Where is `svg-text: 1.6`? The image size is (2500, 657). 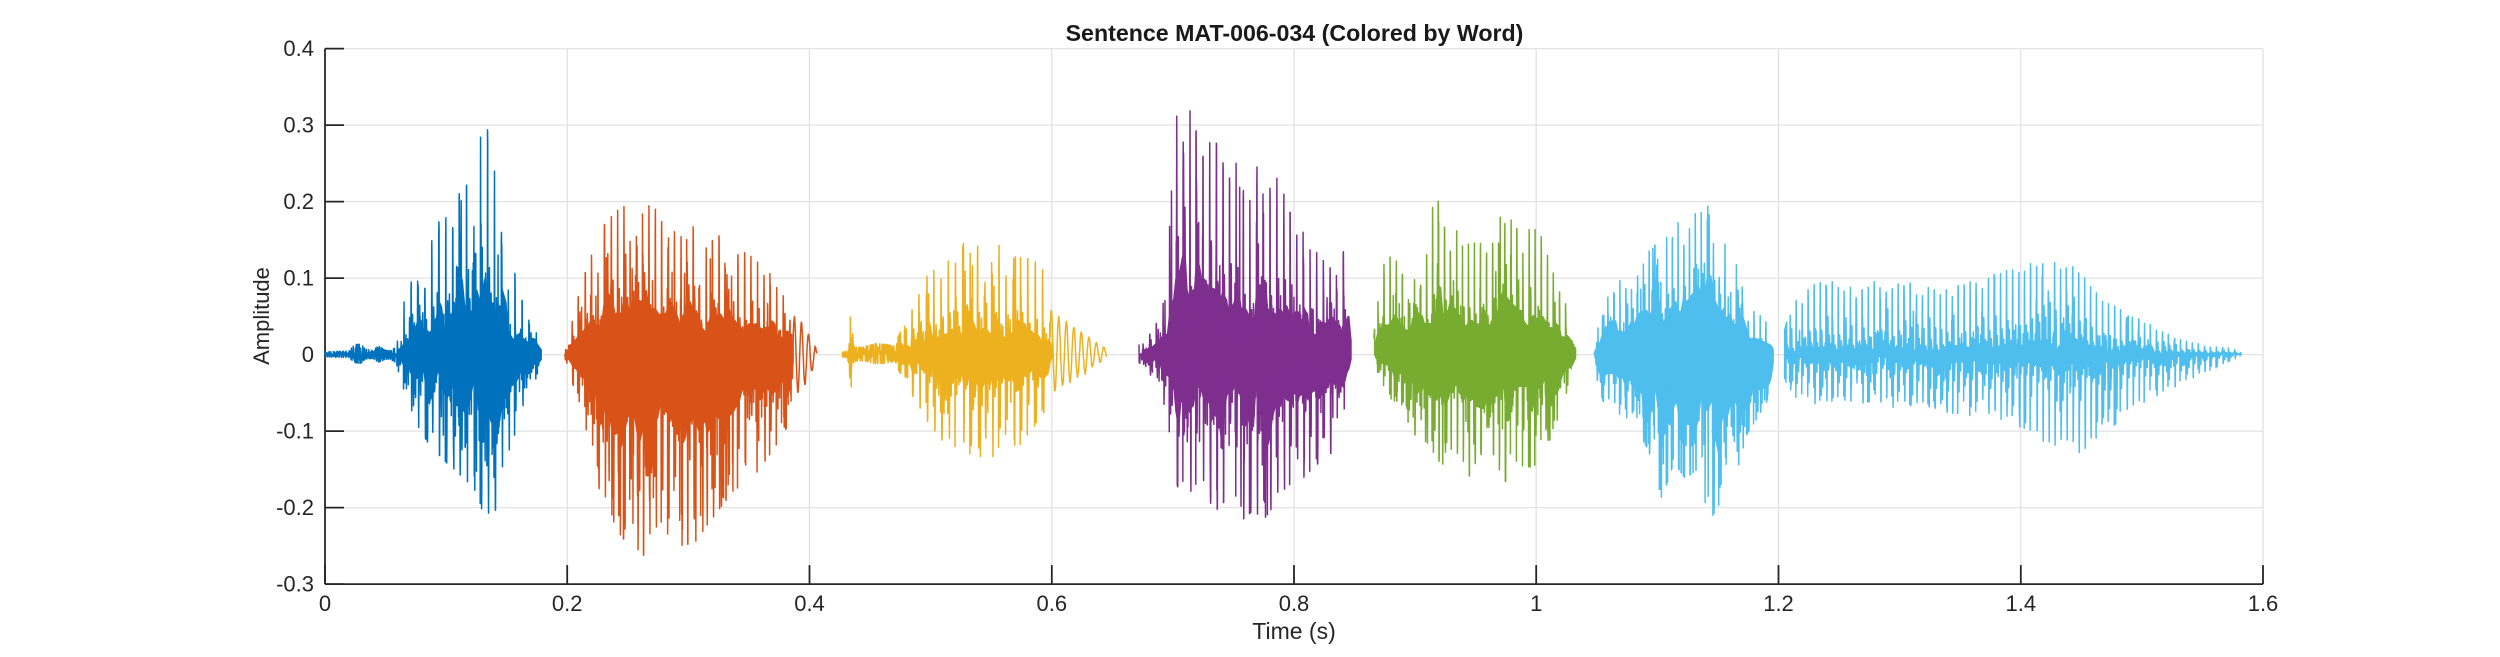 svg-text: 1.6 is located at coordinates (2263, 603).